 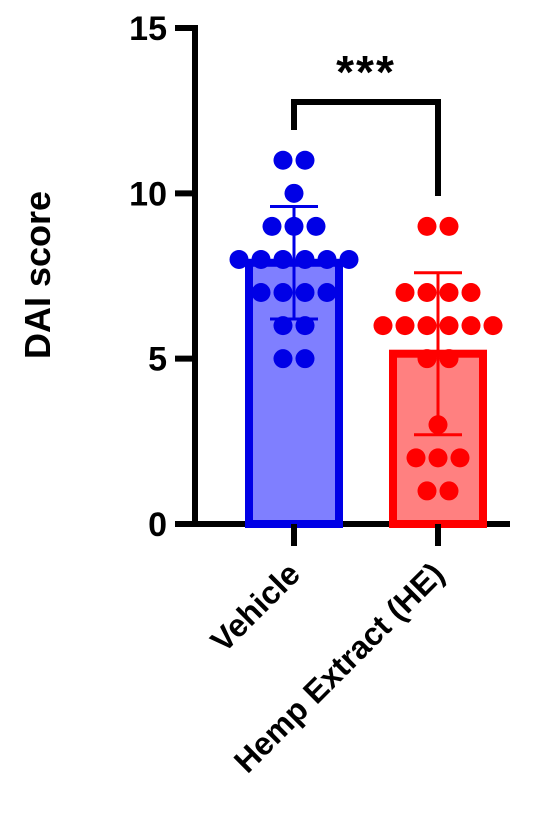 What do you see at coordinates (157, 360) in the screenshot?
I see `y-tick-label: 5` at bounding box center [157, 360].